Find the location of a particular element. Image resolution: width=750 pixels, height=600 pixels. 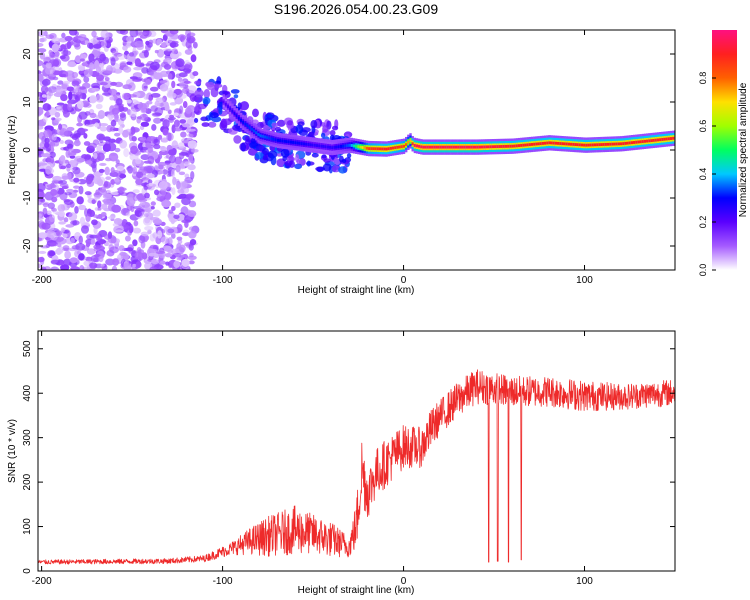

spectrogram-ytick-label: -20 is located at coordinates (27, 245).